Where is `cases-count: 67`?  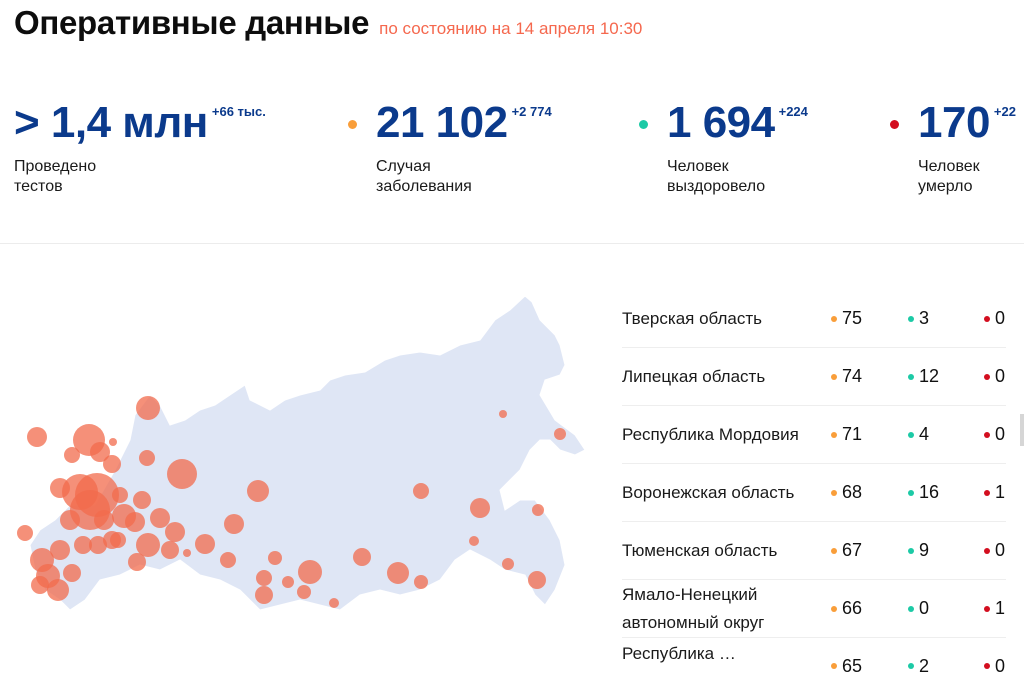
cases-count: 67 is located at coordinates (852, 550).